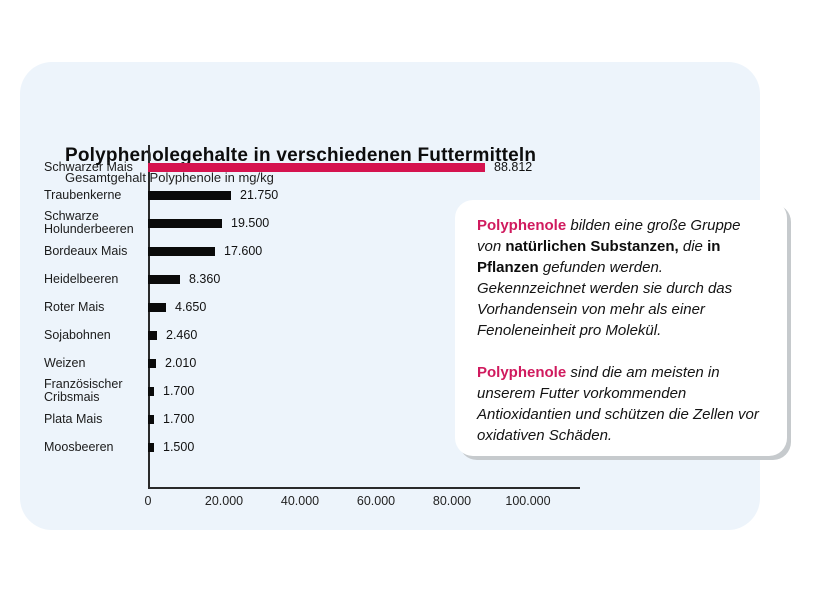  Describe the element at coordinates (324, 363) in the screenshot. I see `bar-row: Weizen 2.010` at that location.